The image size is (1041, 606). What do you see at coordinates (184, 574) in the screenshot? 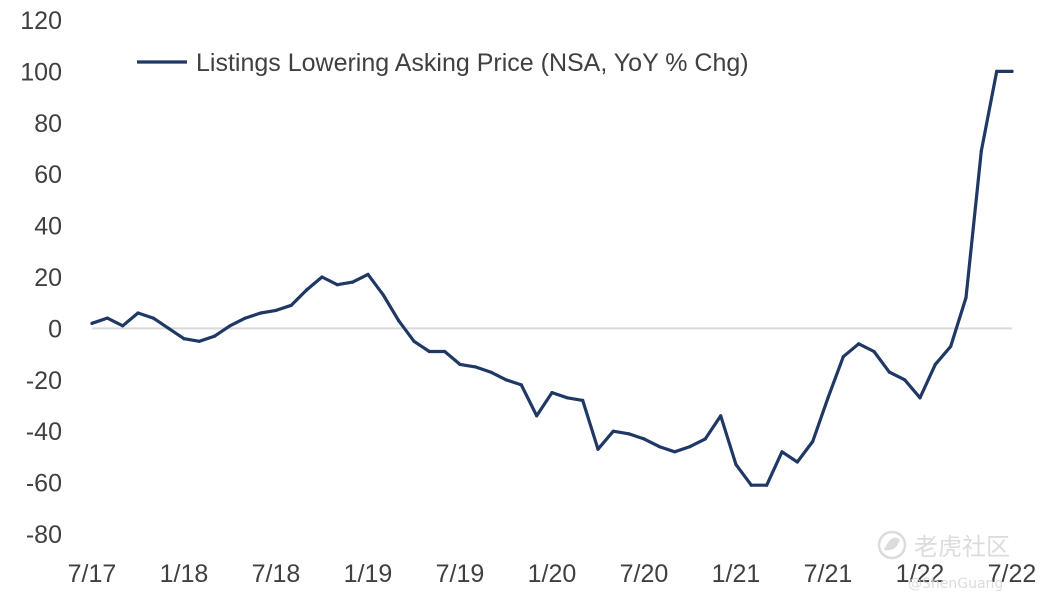
I see `x-tick-label: 1/18` at bounding box center [184, 574].